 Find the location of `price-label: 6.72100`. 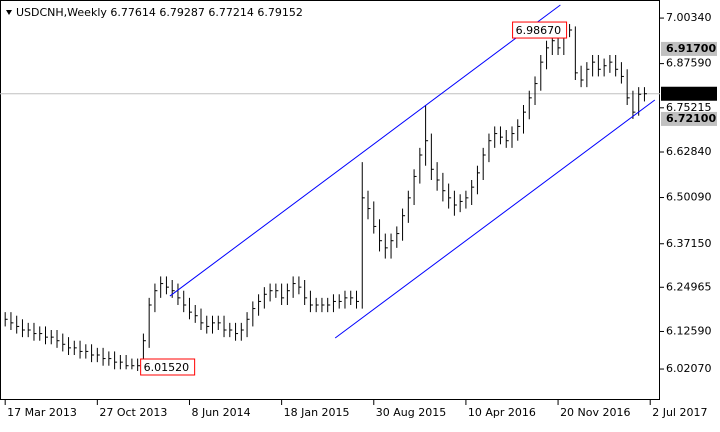

price-label: 6.72100 is located at coordinates (691, 118).